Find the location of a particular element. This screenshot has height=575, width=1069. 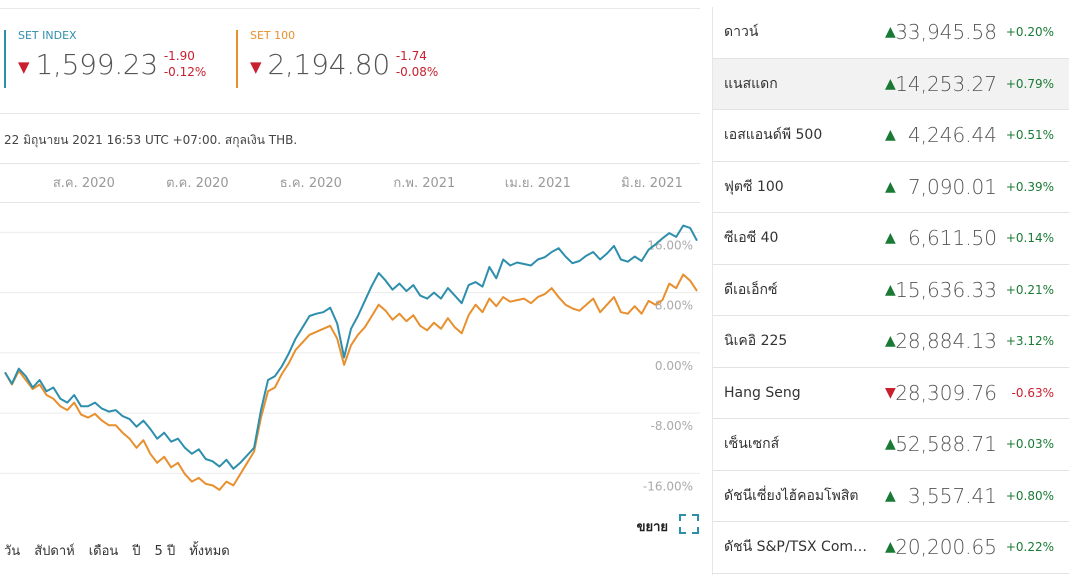

market-row: ฟุตซี 100 ▲ 7,090.01 +0.39% is located at coordinates (891, 187).